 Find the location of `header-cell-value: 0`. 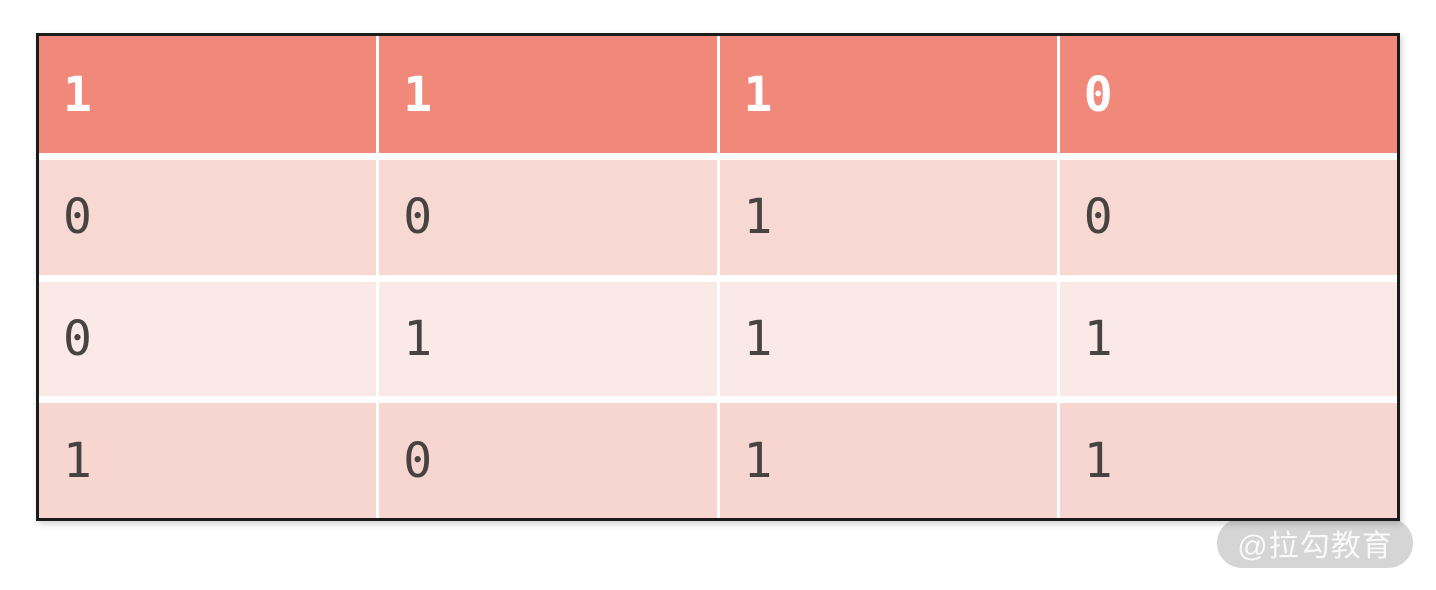

header-cell-value: 0 is located at coordinates (1098, 94).